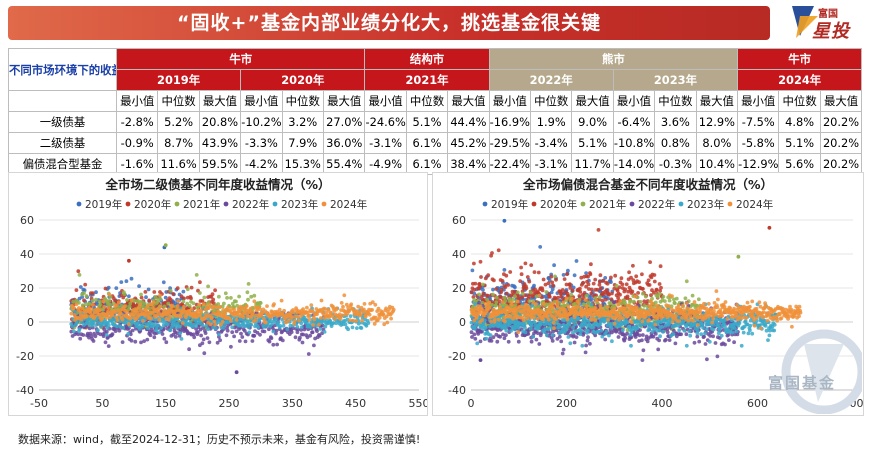 The width and height of the screenshot is (871, 457). What do you see at coordinates (220, 122) in the screenshot?
I see `return-value: 20.8%` at bounding box center [220, 122].